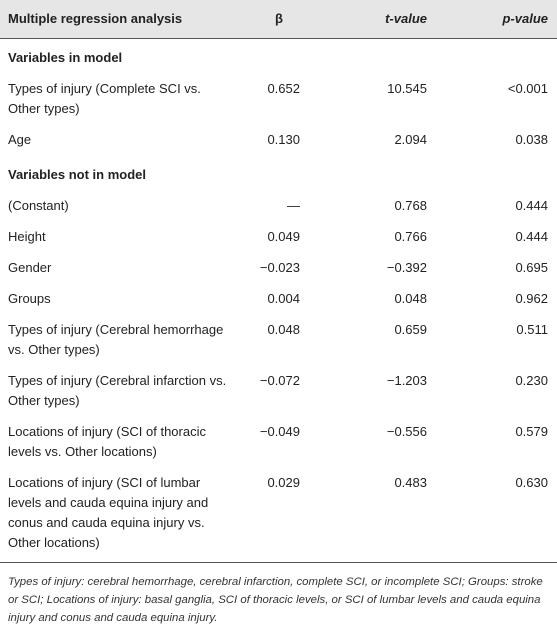 The width and height of the screenshot is (557, 637). I want to click on value-cell: 0.130, so click(283, 139).